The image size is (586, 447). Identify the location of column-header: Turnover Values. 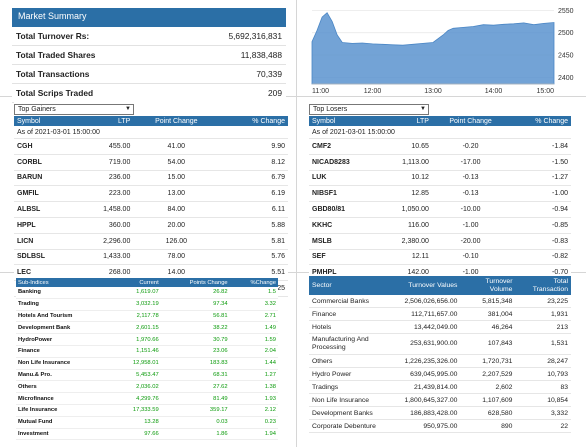
(431, 285).